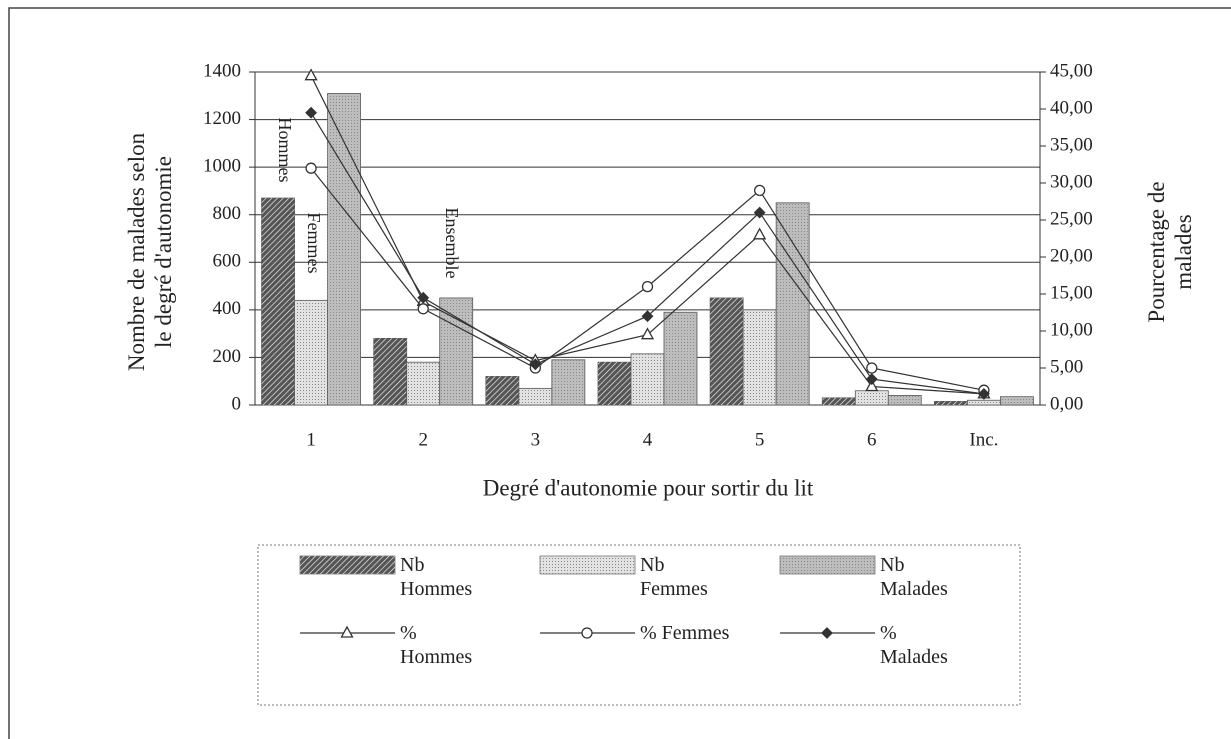 This screenshot has width=1231, height=739. Describe the element at coordinates (760, 439) in the screenshot. I see `x-tick-label: 5` at that location.